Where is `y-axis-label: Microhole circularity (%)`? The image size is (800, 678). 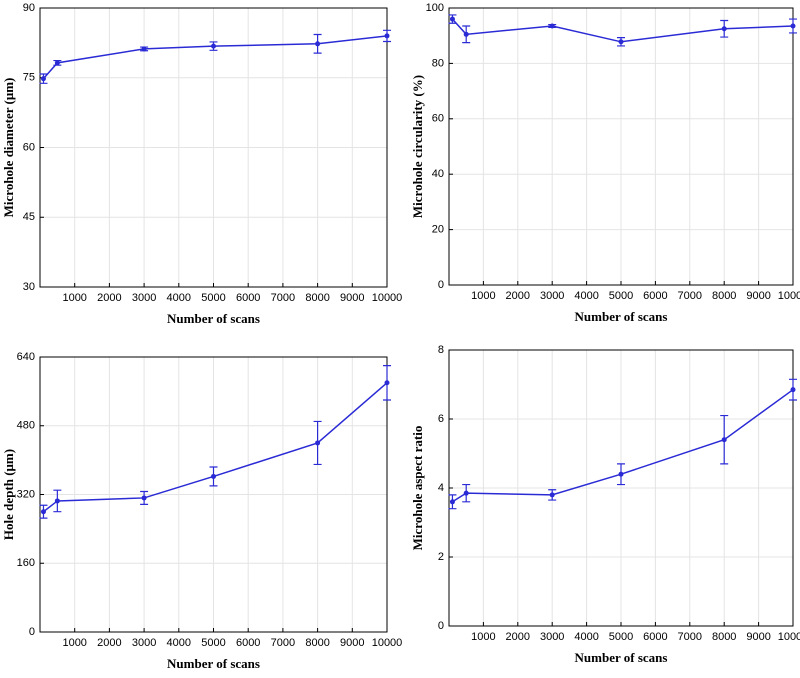
y-axis-label: Microhole circularity (%) is located at coordinates (417, 146).